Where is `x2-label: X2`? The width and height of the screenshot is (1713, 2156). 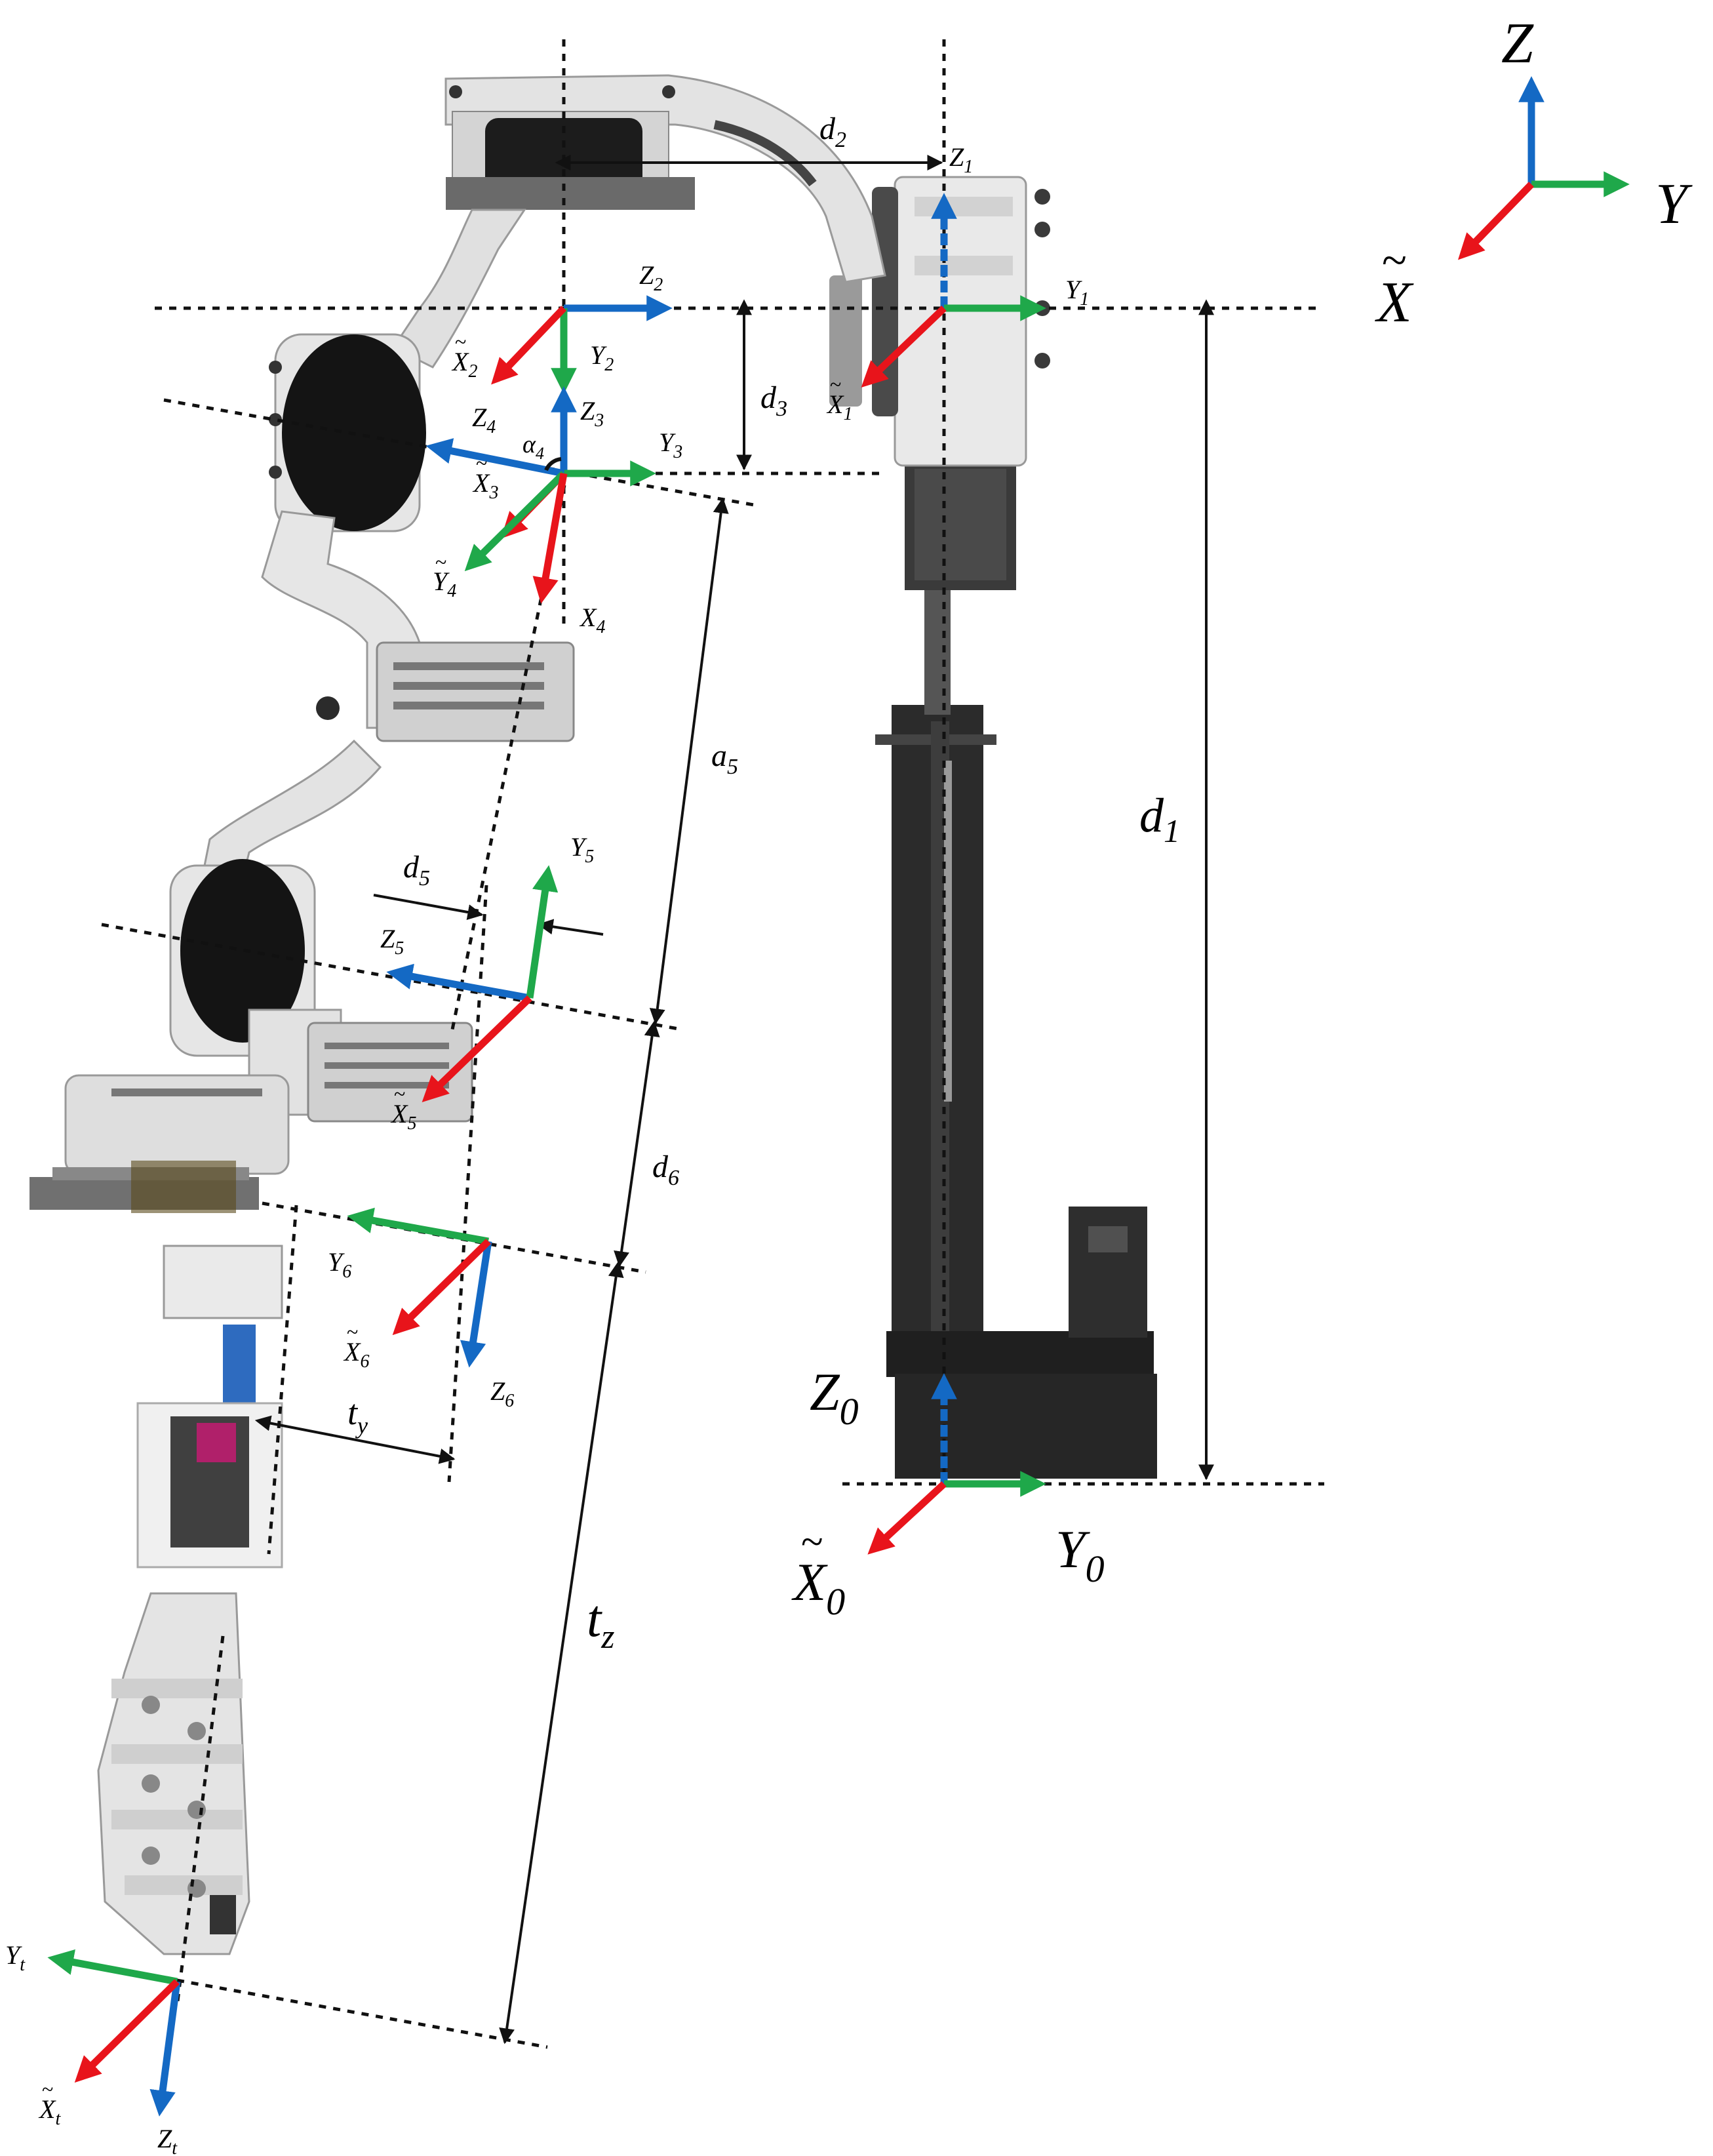 x2-label: X2 is located at coordinates (464, 364).